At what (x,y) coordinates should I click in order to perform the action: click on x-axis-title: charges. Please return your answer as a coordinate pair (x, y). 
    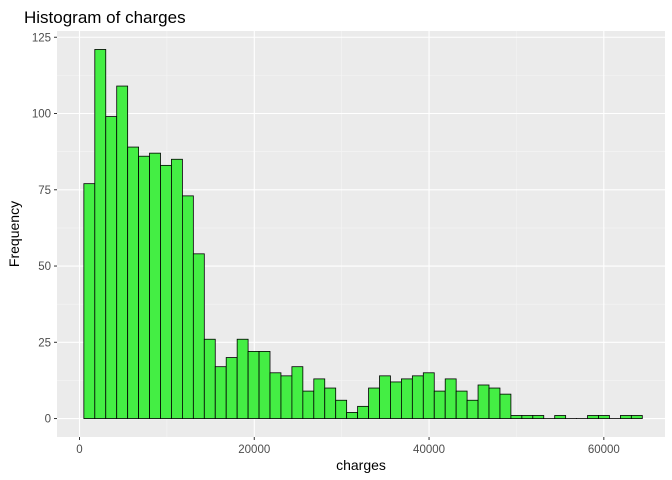
    Looking at the image, I should click on (361, 465).